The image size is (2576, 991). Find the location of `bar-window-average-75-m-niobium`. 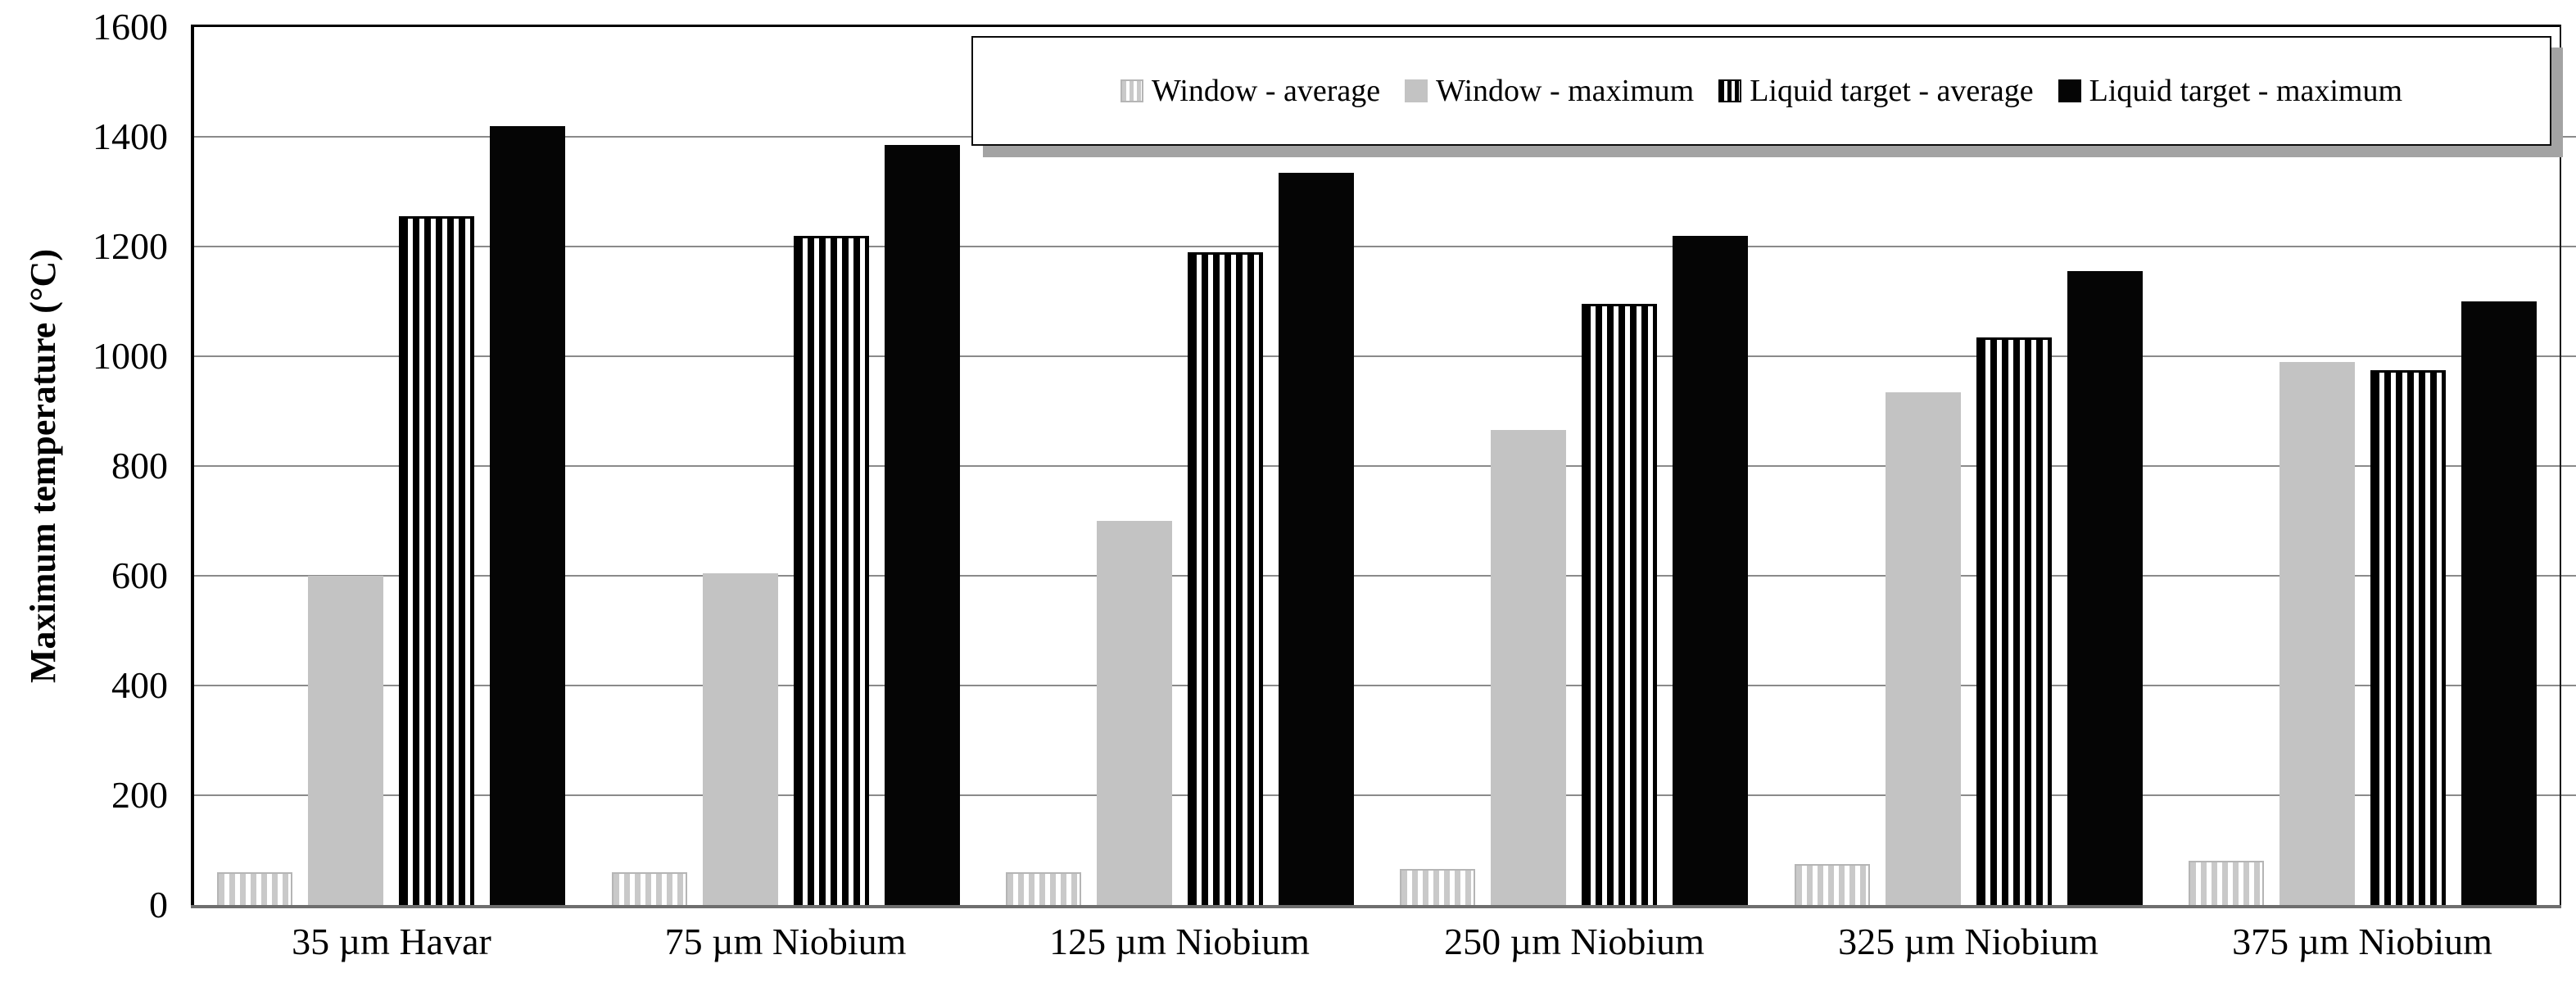

bar-window-average-75-m-niobium is located at coordinates (649, 888).